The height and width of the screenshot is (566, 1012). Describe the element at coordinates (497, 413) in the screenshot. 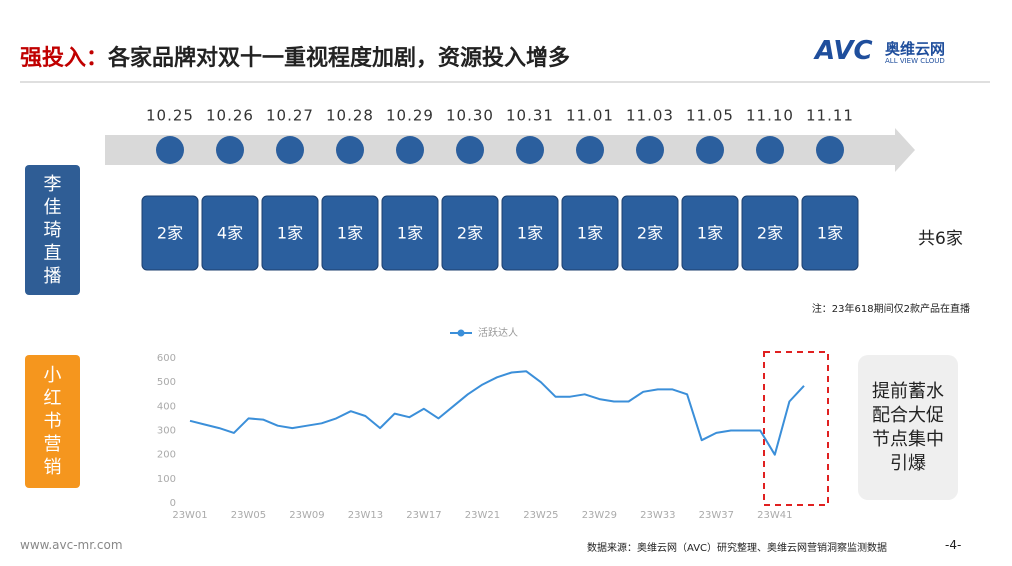

I see `line-series` at that location.